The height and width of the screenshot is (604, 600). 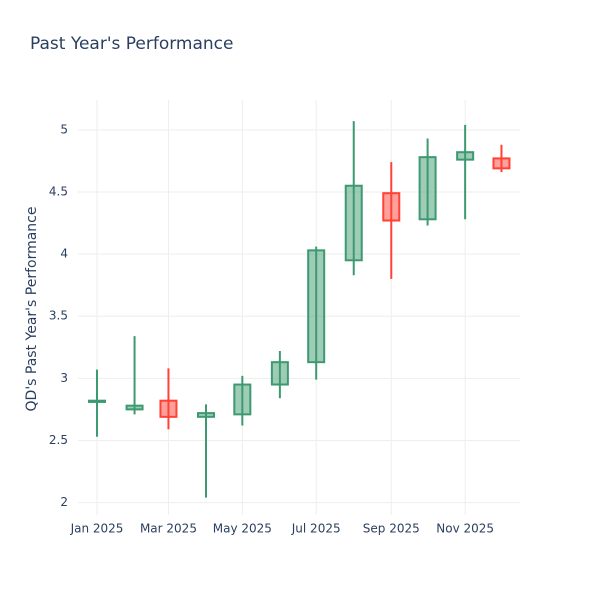 What do you see at coordinates (168, 529) in the screenshot?
I see `x-tick-label: Mar 2025` at bounding box center [168, 529].